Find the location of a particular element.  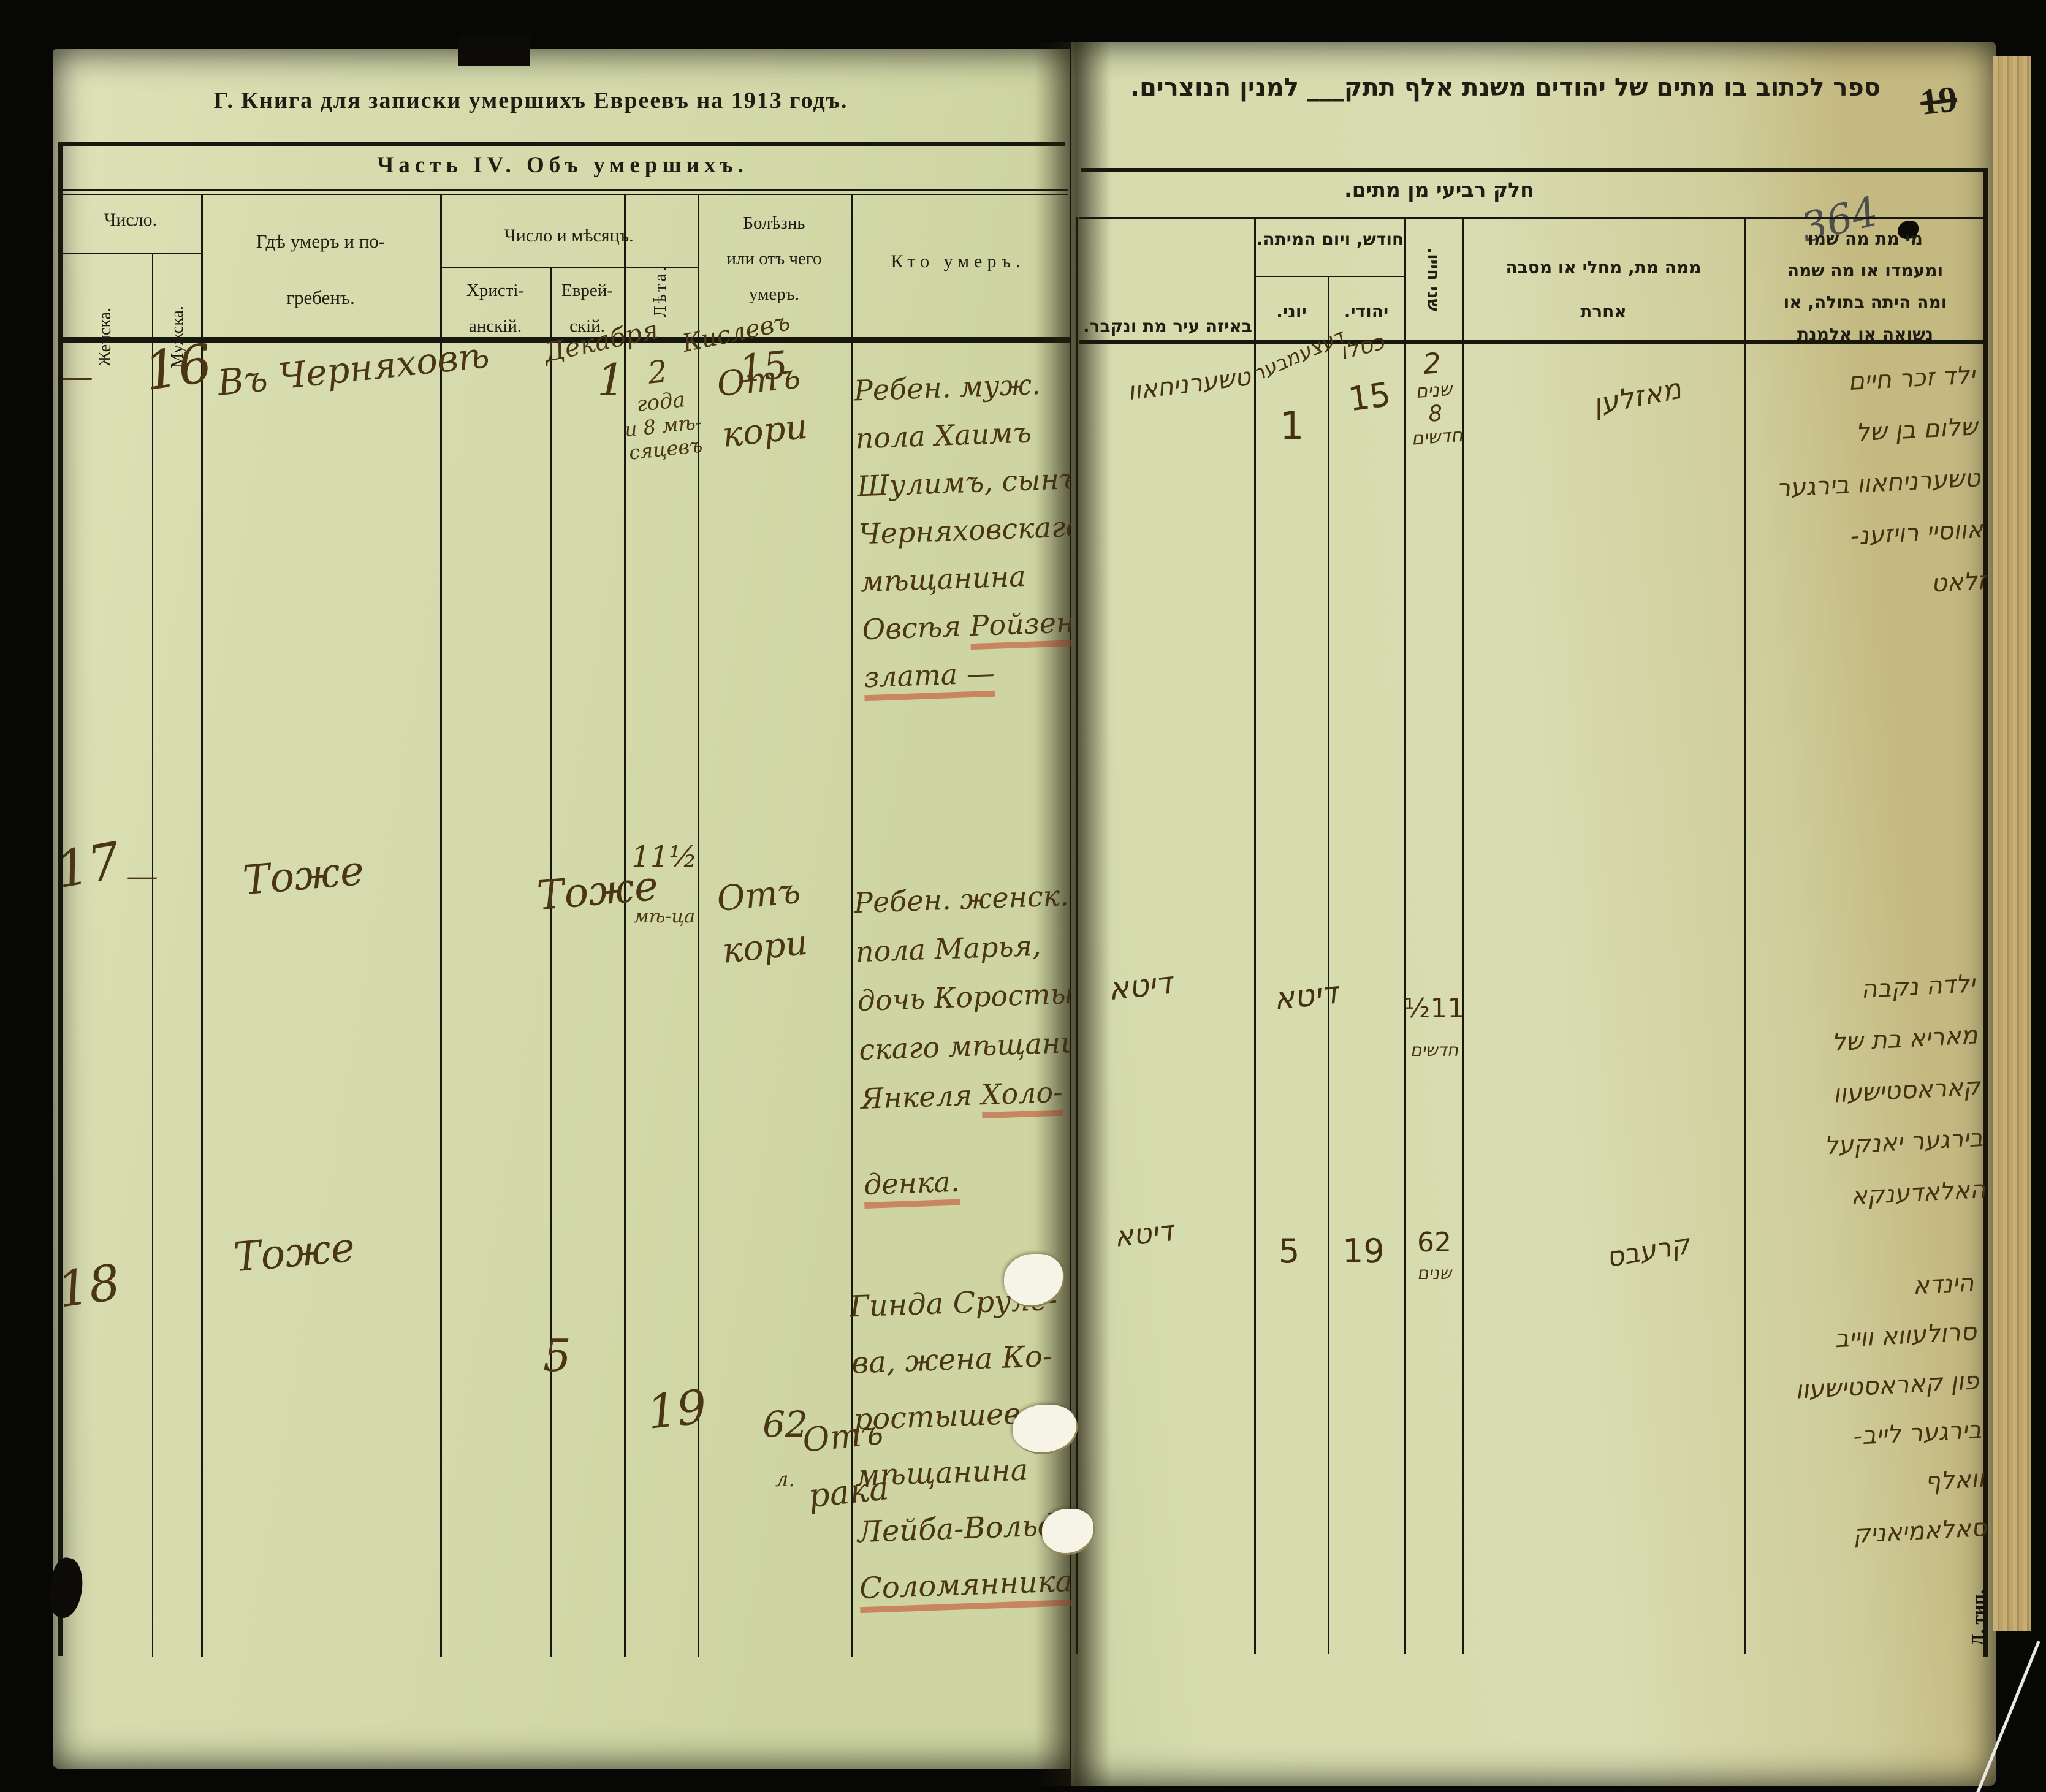

entry-16-number-male: 16 is located at coordinates (178, 367).